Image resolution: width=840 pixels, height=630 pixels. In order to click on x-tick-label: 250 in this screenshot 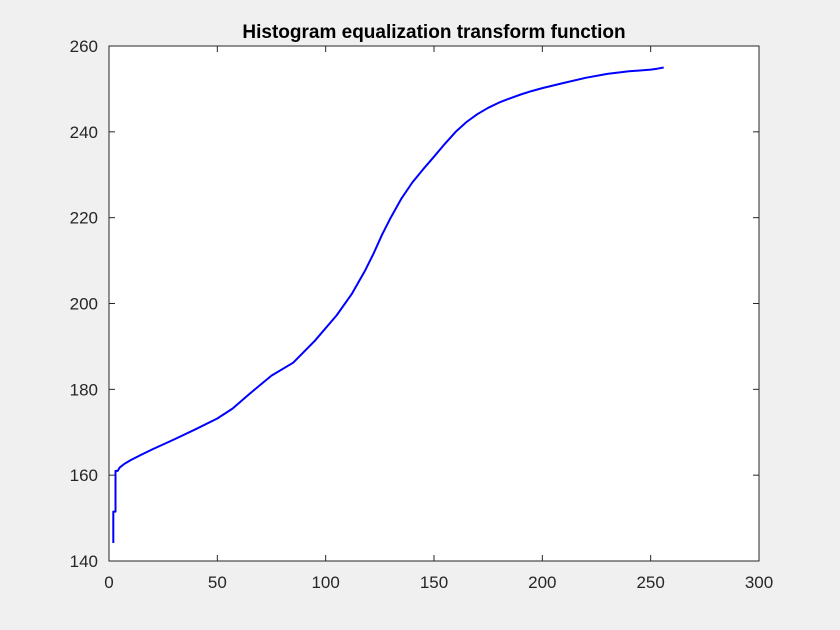, I will do `click(650, 582)`.